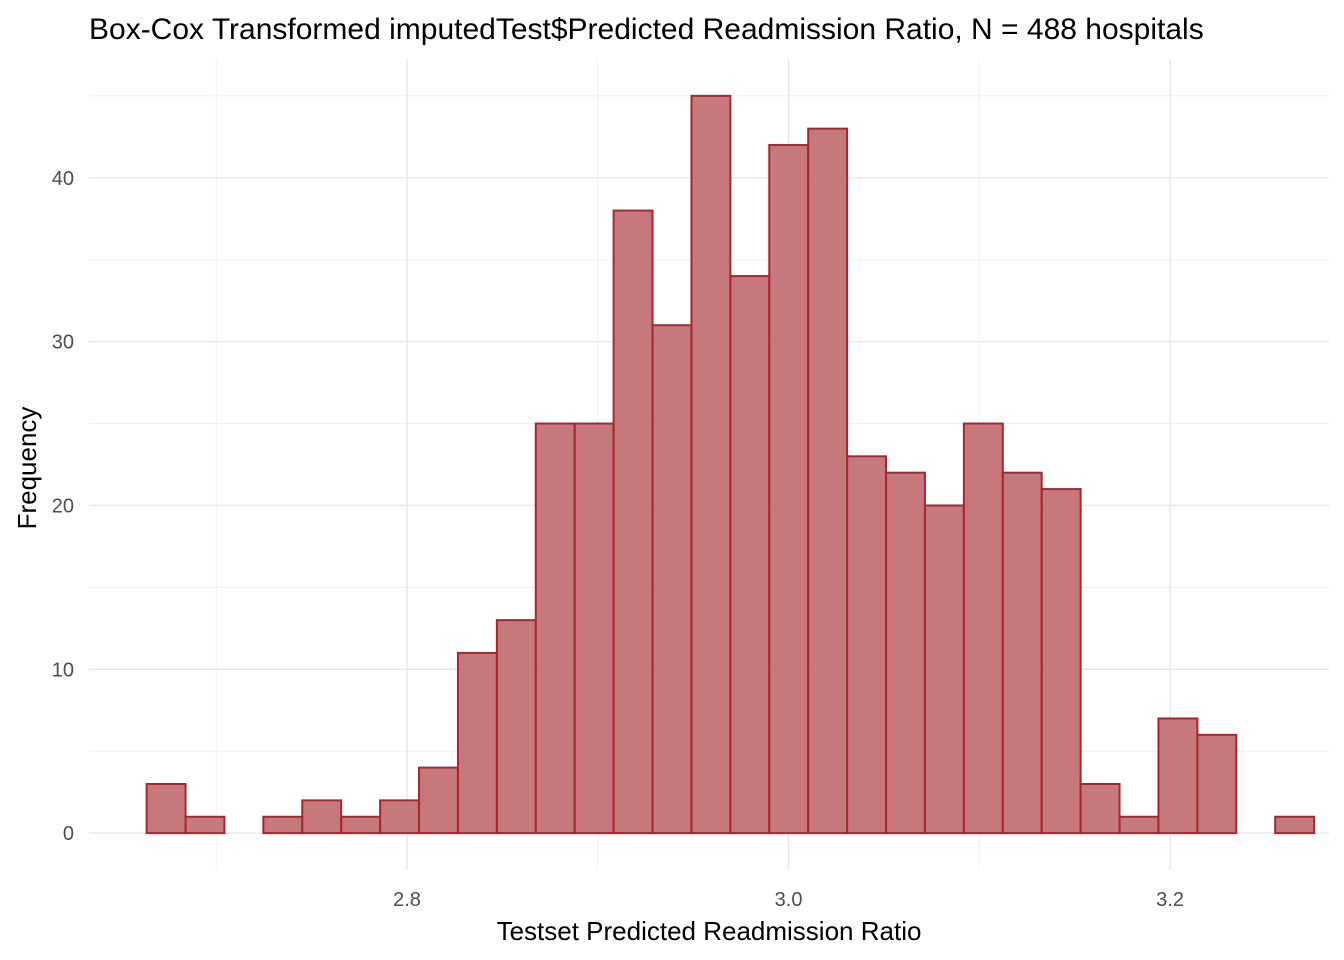 Image resolution: width=1344 pixels, height=960 pixels. What do you see at coordinates (68, 834) in the screenshot?
I see `y-tick-label: 0` at bounding box center [68, 834].